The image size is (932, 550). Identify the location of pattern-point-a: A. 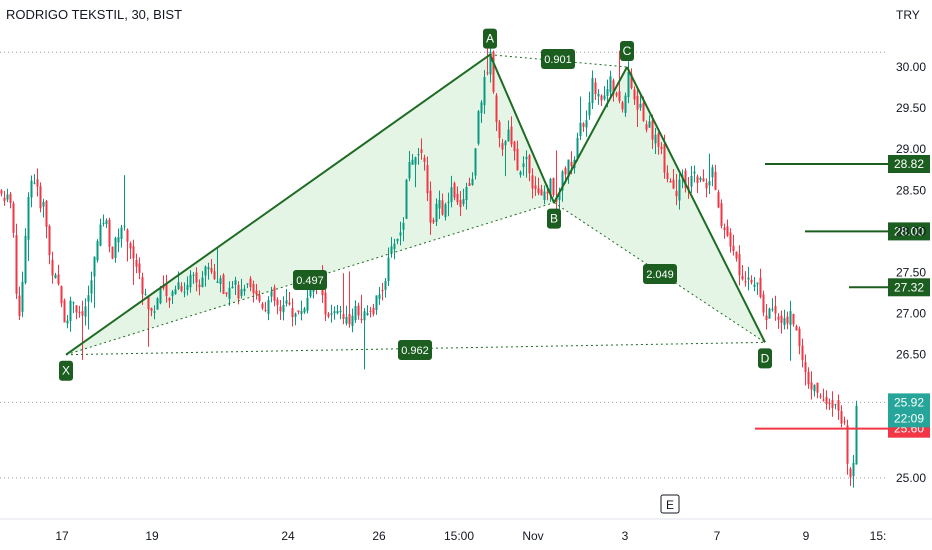
(490, 38).